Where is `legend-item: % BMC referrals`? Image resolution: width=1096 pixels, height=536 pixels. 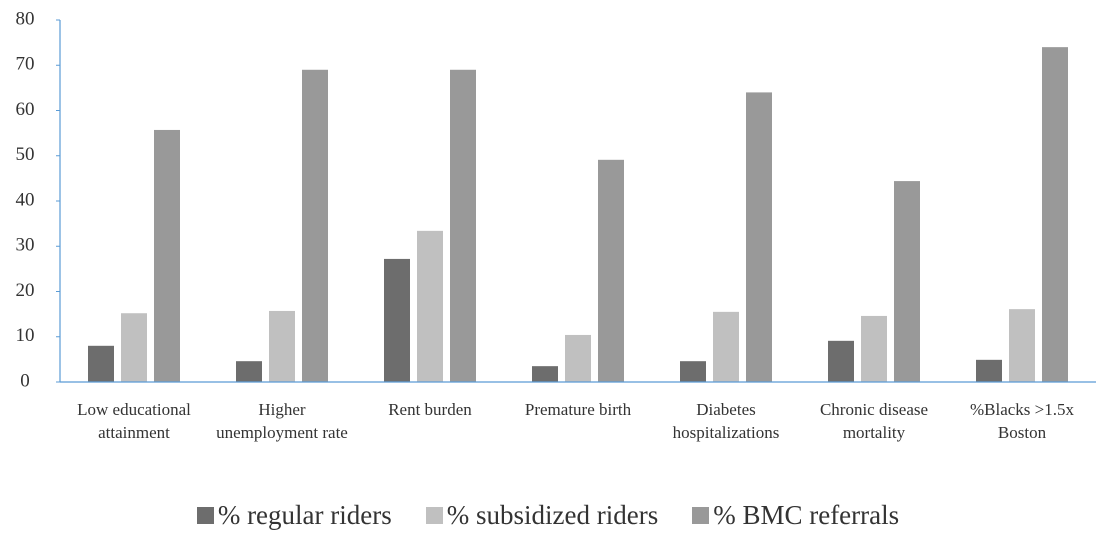
legend-item: % BMC referrals is located at coordinates (795, 515).